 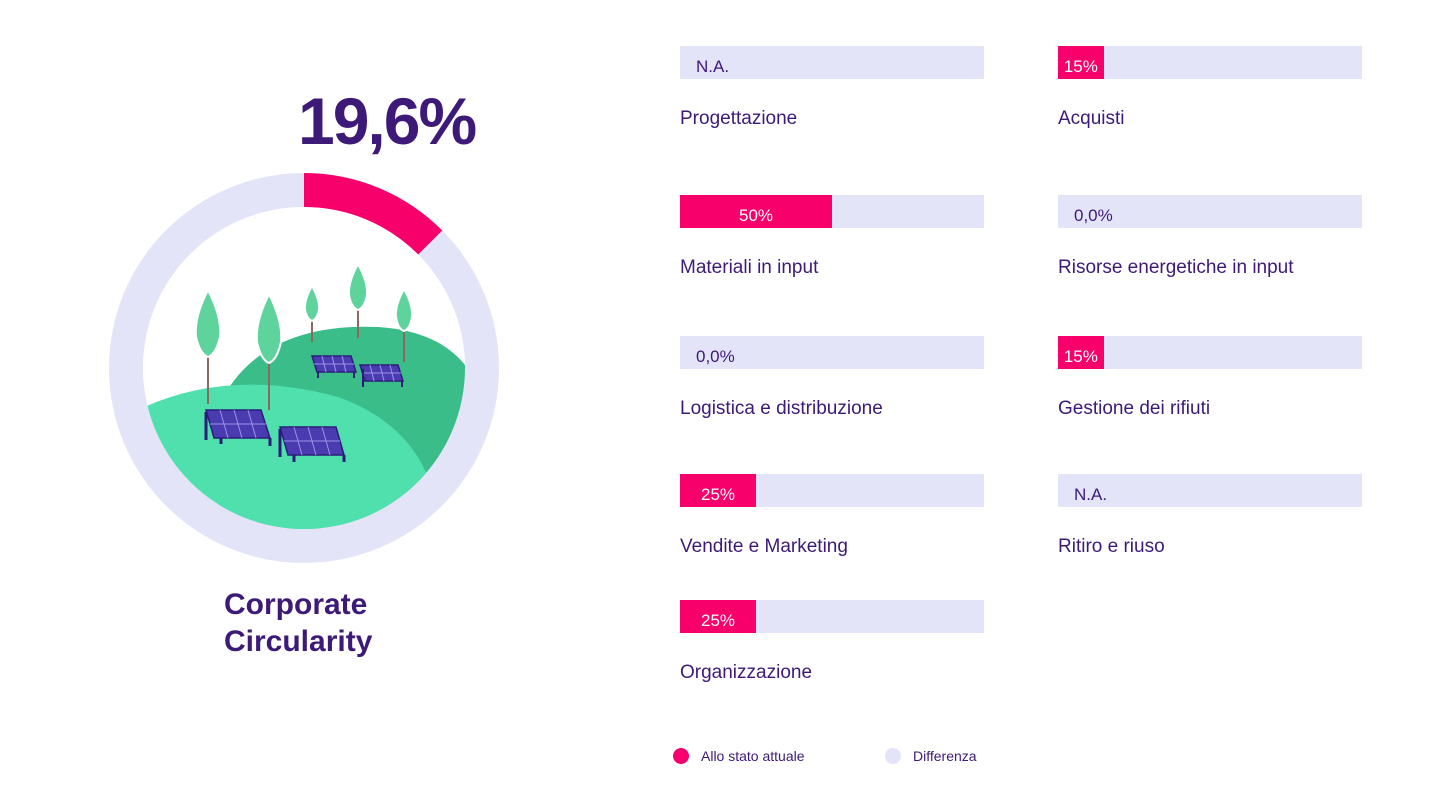 I want to click on legend-item-current: Allo stato attuale, so click(x=739, y=756).